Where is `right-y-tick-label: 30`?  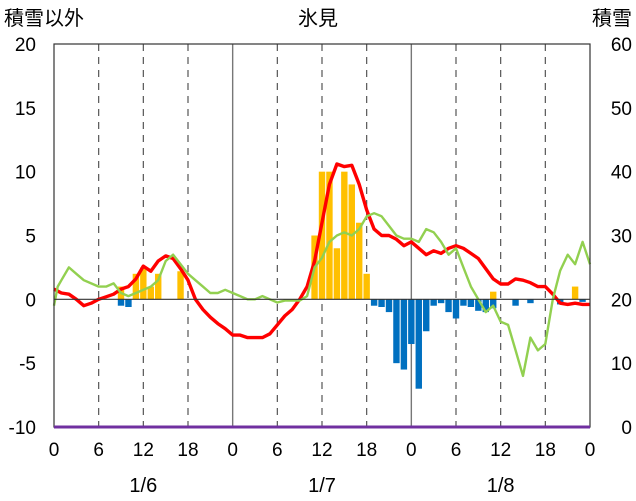
right-y-tick-label: 30 is located at coordinates (621, 237).